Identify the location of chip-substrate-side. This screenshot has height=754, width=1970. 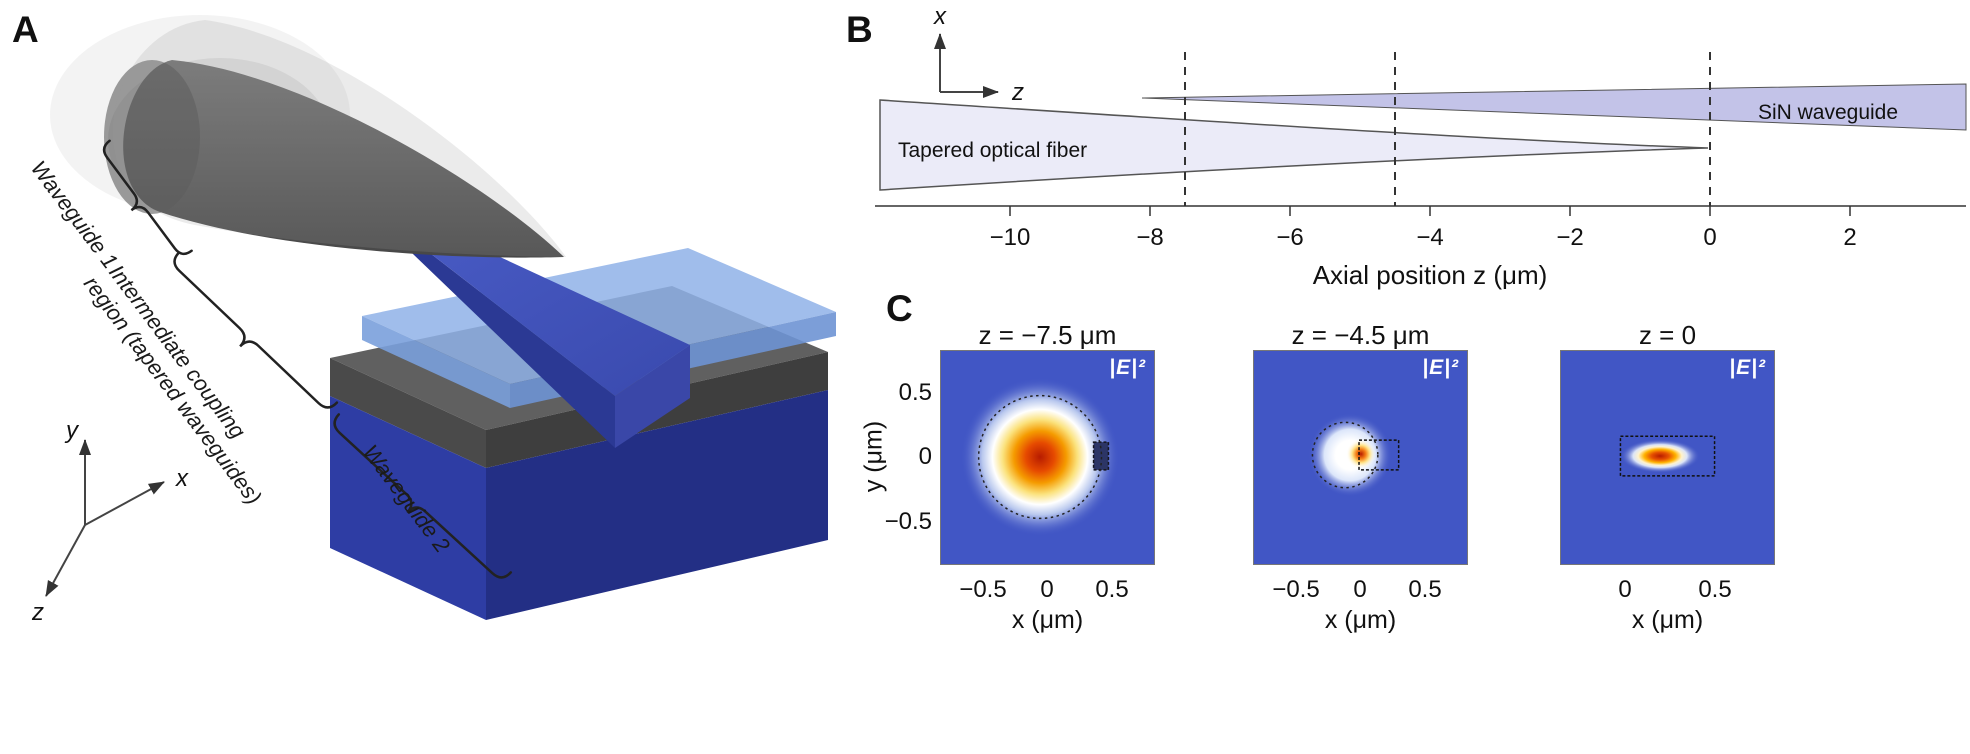
(657, 505).